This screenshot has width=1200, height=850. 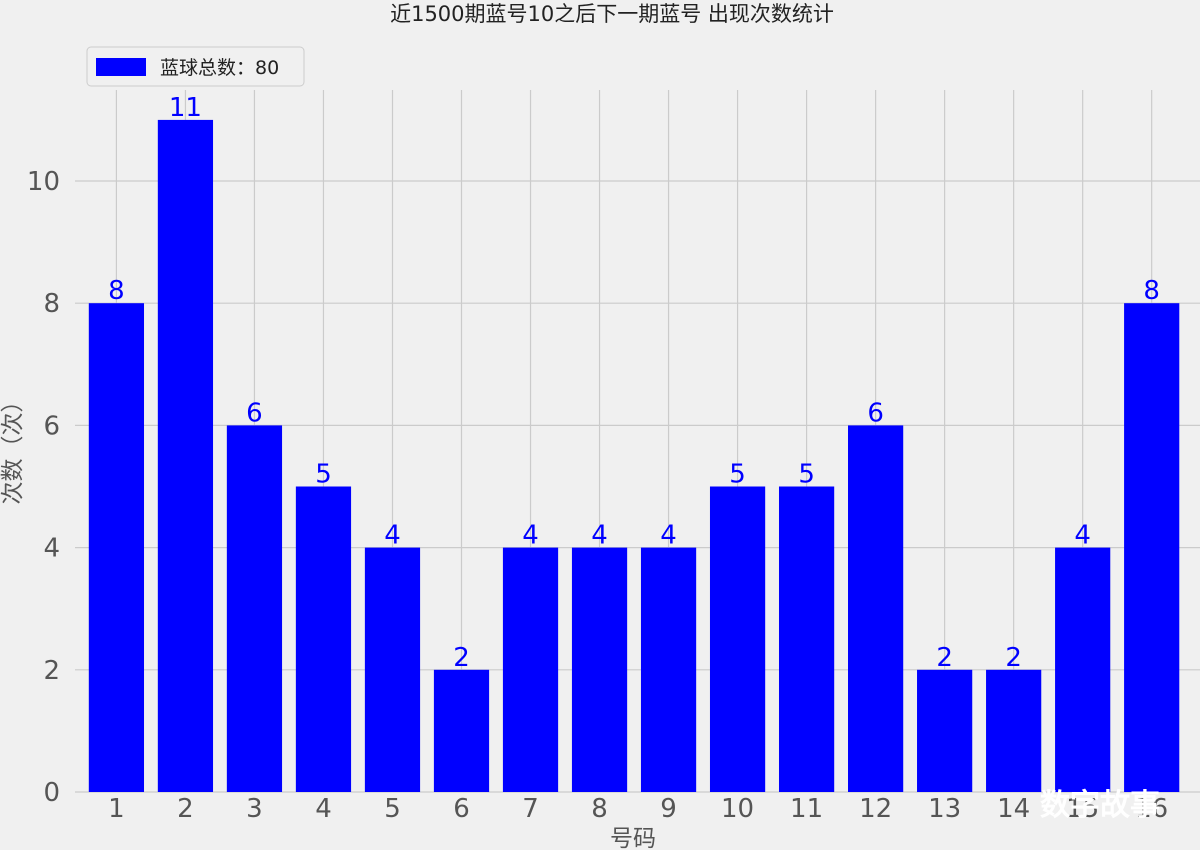 I want to click on x-axis-label: 号码, so click(x=633, y=838).